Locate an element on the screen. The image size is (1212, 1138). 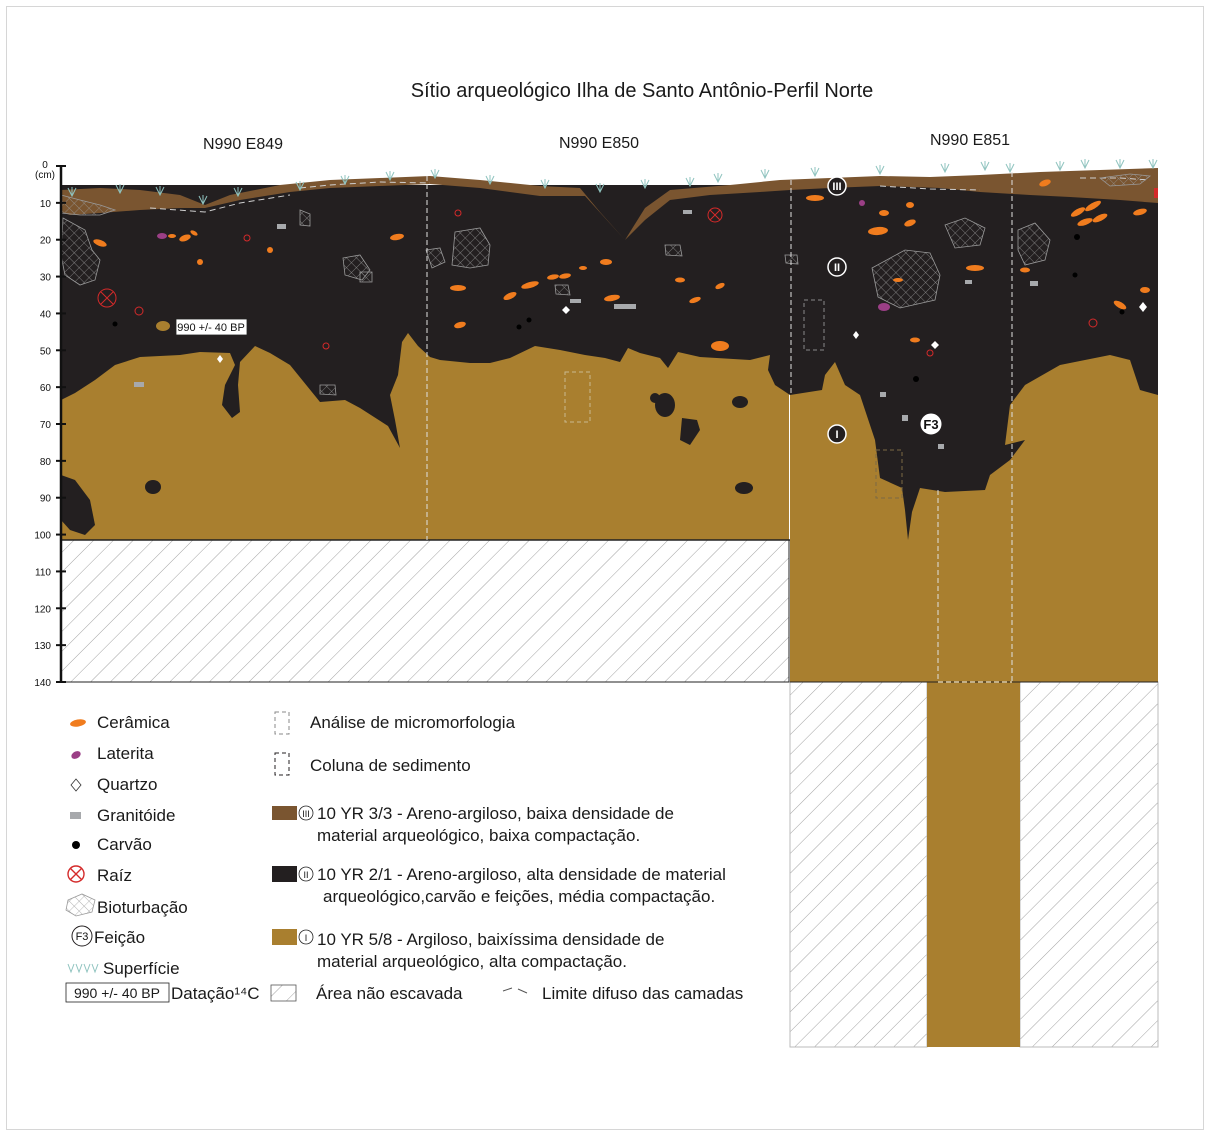
depth-unit-label: (cm) is located at coordinates (45, 175).